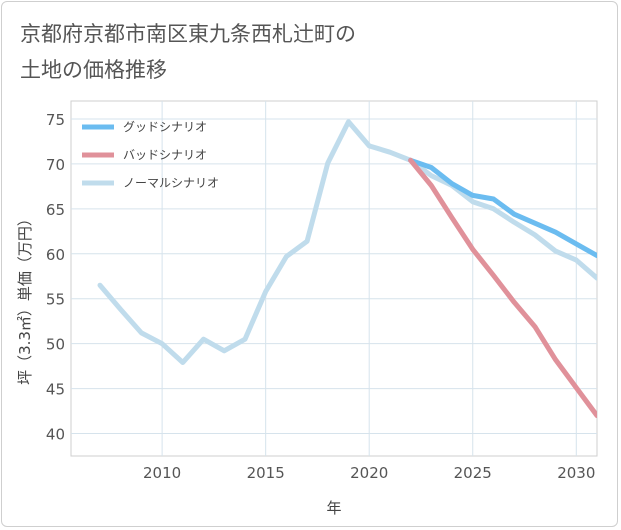  What do you see at coordinates (55, 435) in the screenshot?
I see `y-tick-label: 40` at bounding box center [55, 435].